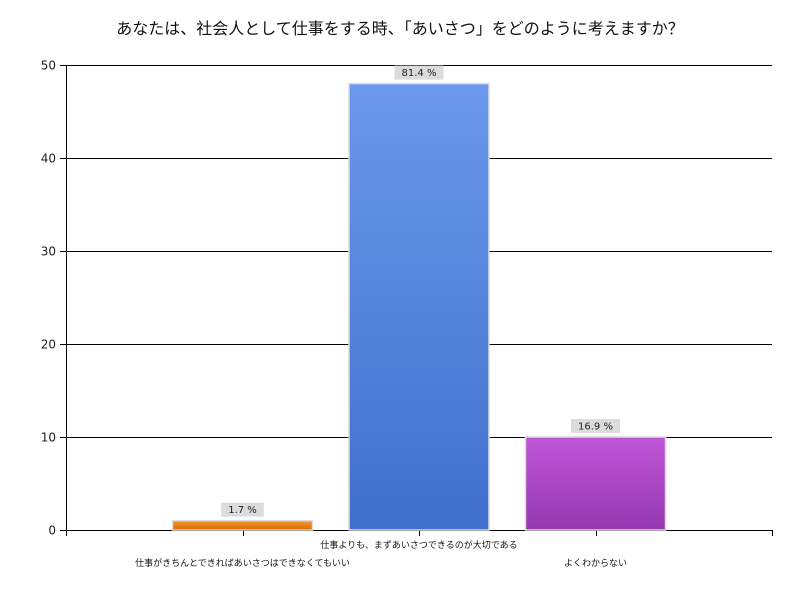 This screenshot has width=800, height=600. I want to click on y-tick-label: 40, so click(48, 159).